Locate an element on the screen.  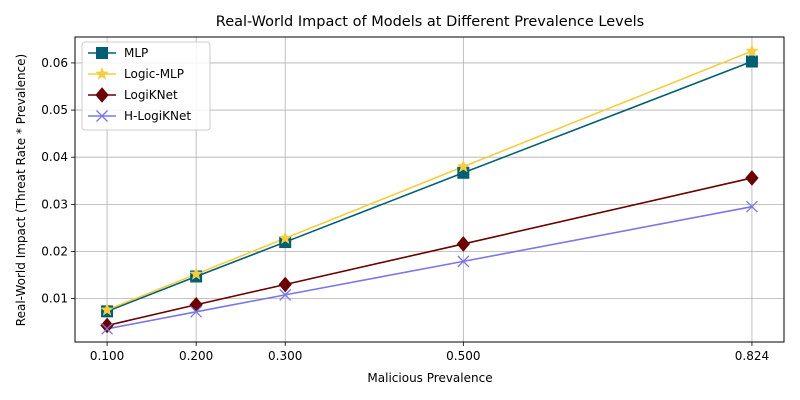
legend: MLP Logic-MLP LogiKNet H-LogiKNet is located at coordinates (146, 86).